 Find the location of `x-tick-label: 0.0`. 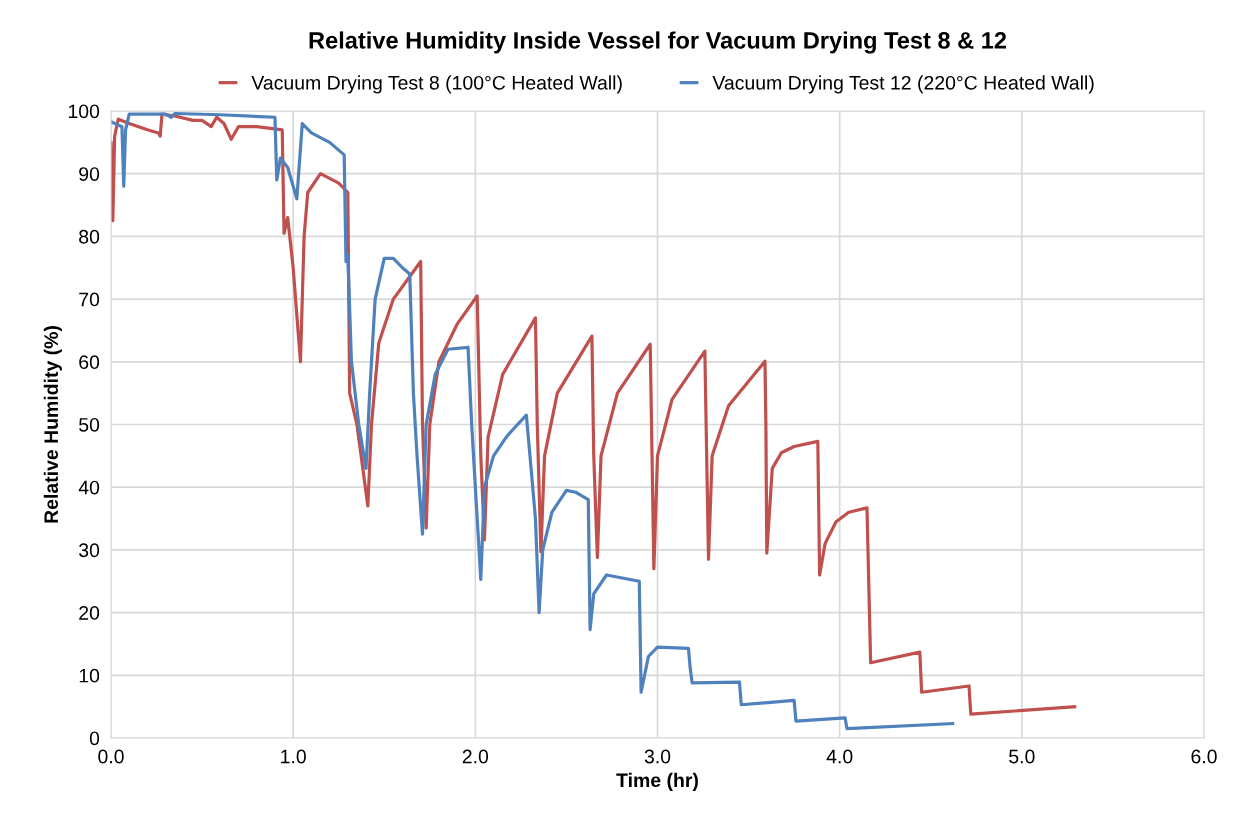

x-tick-label: 0.0 is located at coordinates (111, 756).